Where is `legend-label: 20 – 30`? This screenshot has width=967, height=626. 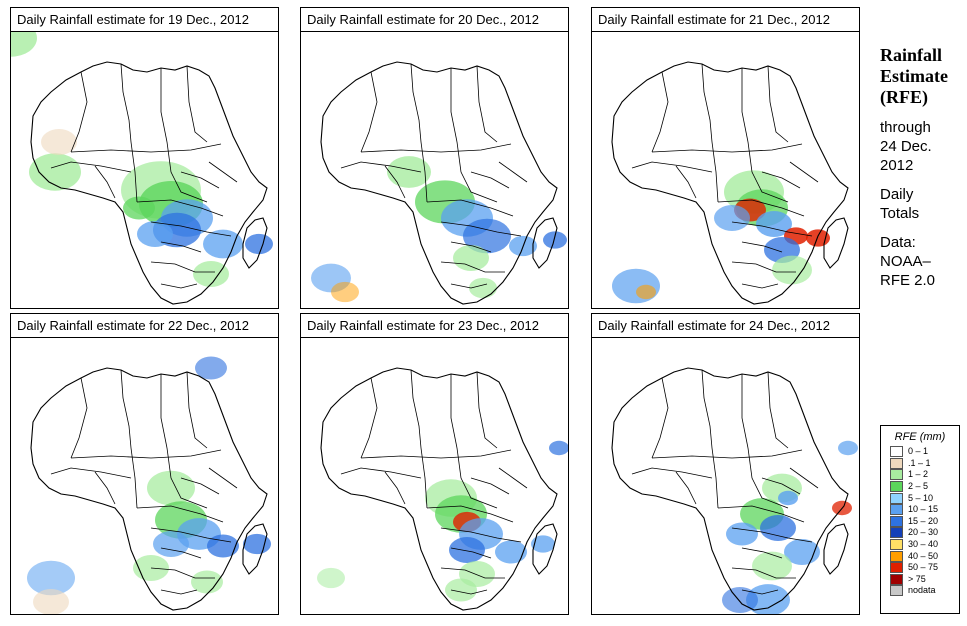 legend-label: 20 – 30 is located at coordinates (923, 532).